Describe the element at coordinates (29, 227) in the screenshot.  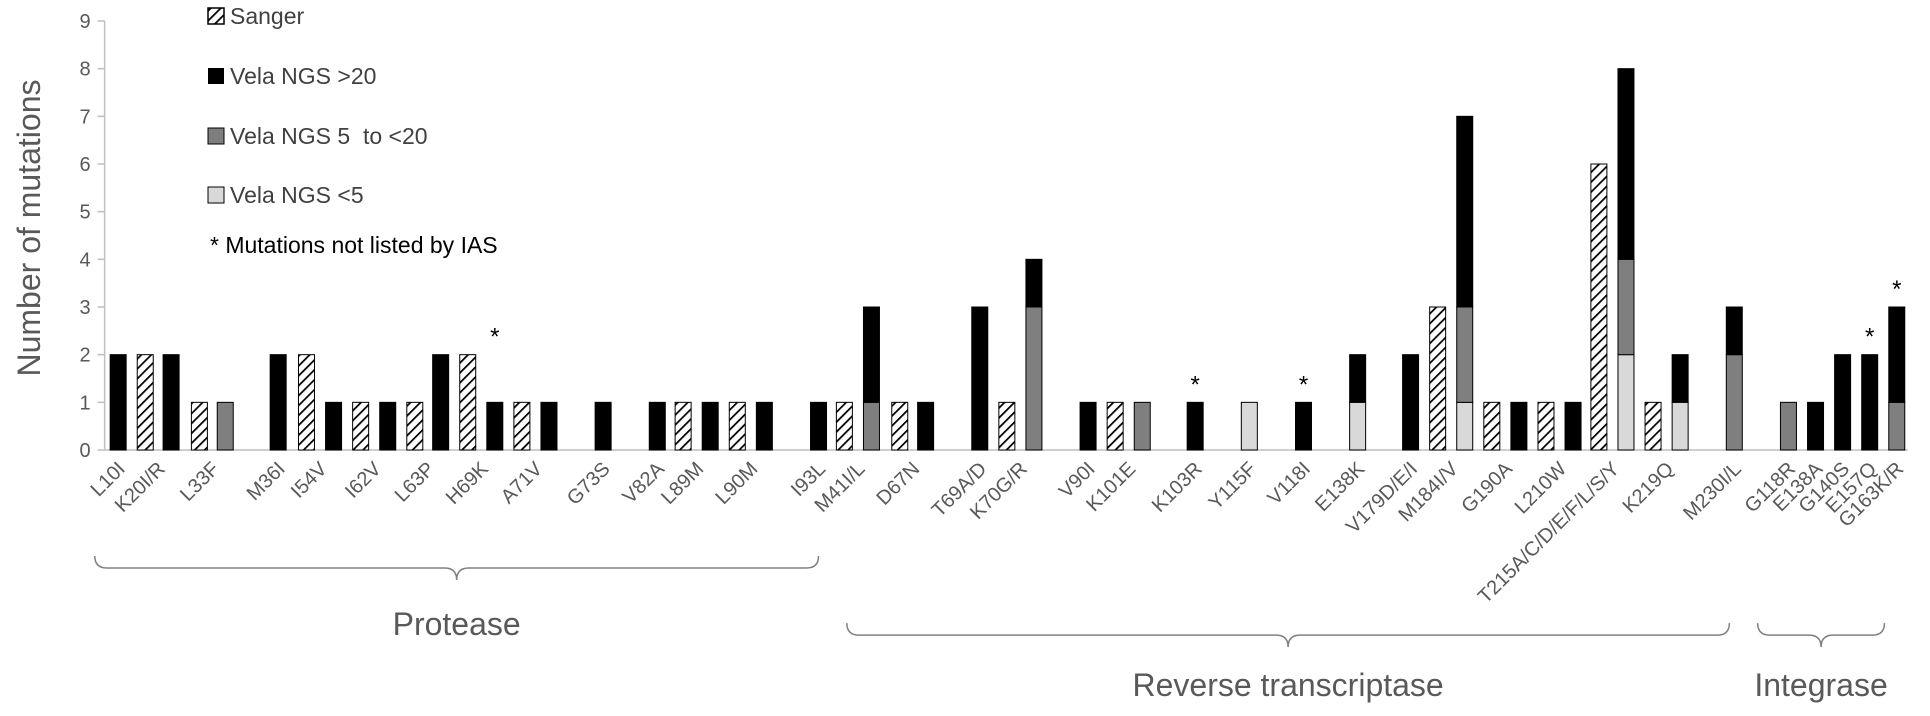
I see `y-axis-title: Number of mutations` at that location.